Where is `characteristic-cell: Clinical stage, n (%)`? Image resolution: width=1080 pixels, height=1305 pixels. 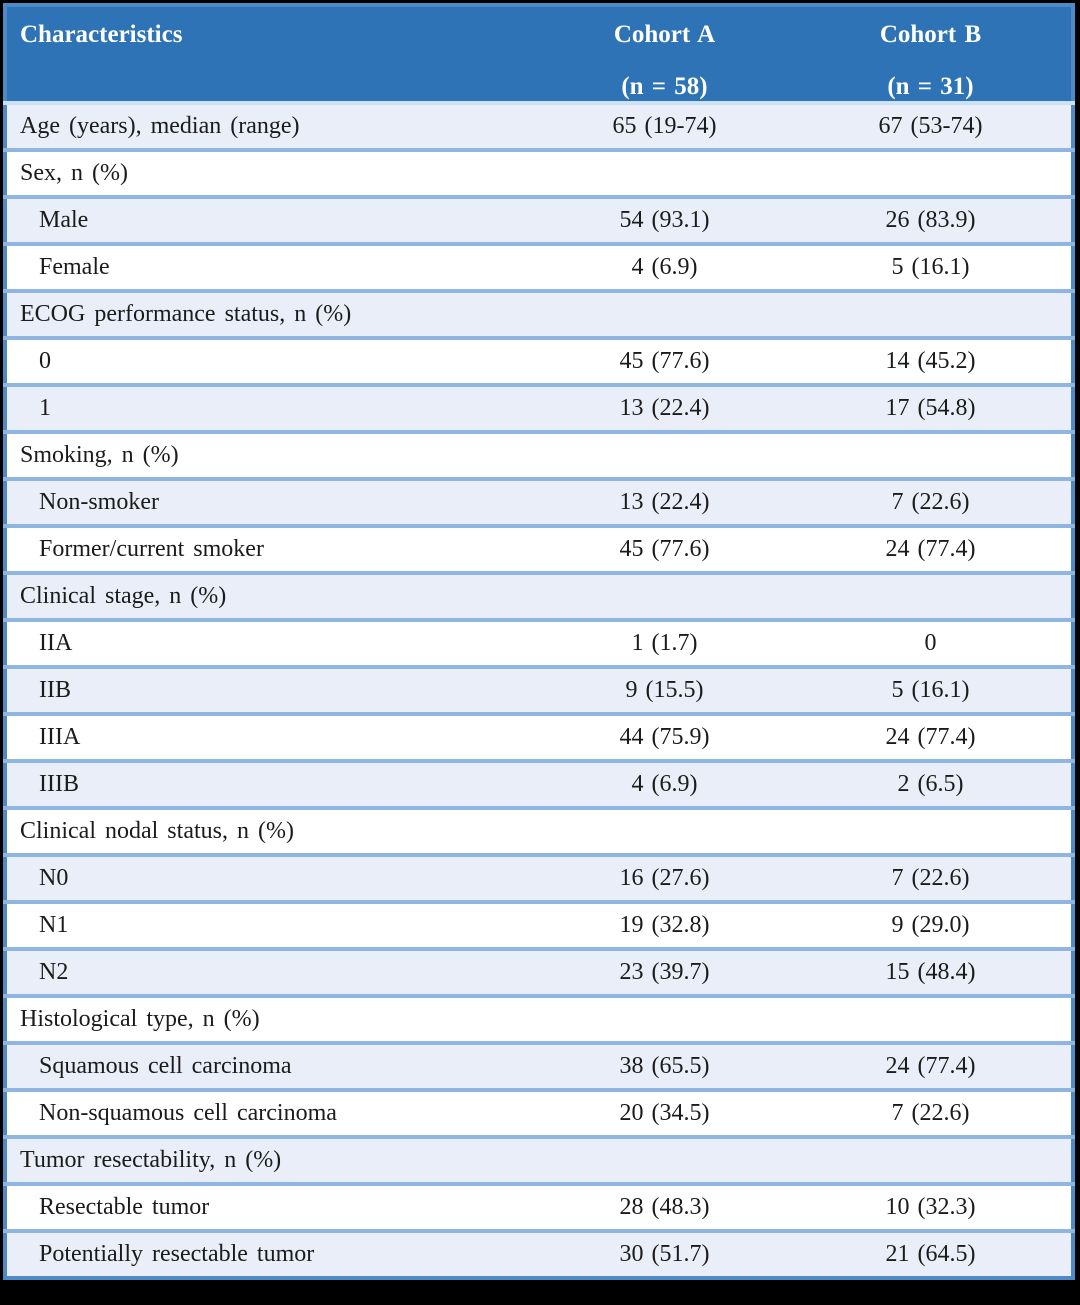
characteristic-cell: Clinical stage, n (%) is located at coordinates (123, 596).